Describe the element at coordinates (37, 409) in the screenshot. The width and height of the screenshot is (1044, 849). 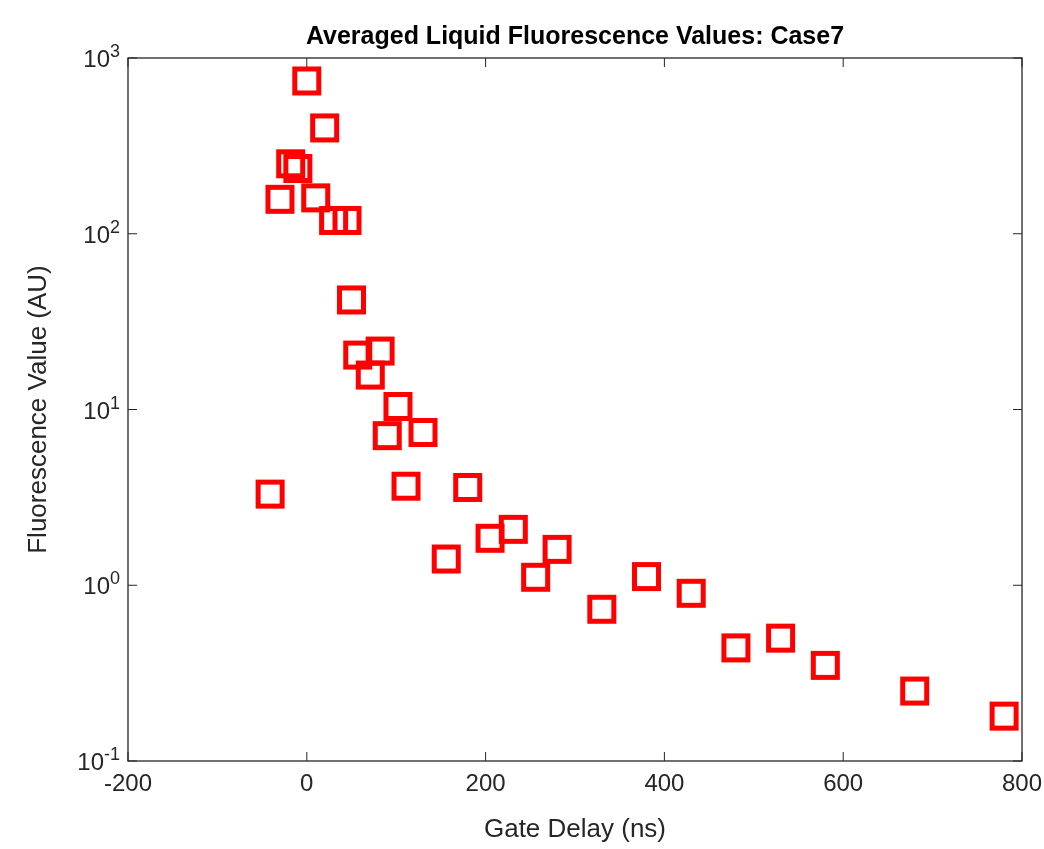
I see `y-axis-title: Fluorescence Value (AU)` at that location.